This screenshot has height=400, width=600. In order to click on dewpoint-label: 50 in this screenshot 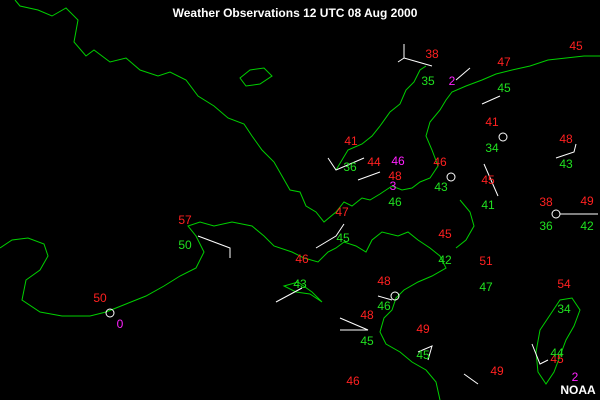, I will do `click(185, 245)`.